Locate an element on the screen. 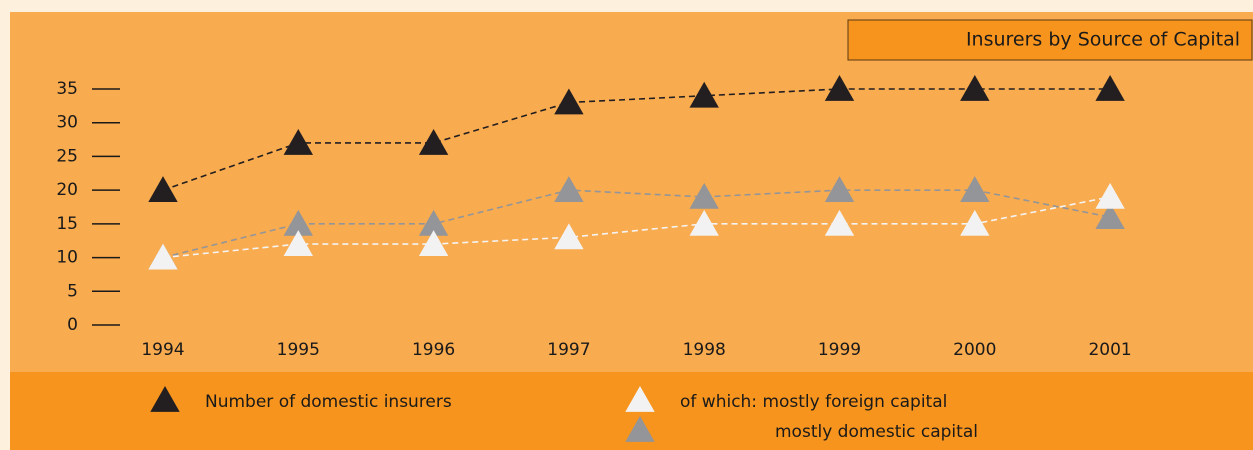  x-tick-label: 1999 is located at coordinates (839, 350).